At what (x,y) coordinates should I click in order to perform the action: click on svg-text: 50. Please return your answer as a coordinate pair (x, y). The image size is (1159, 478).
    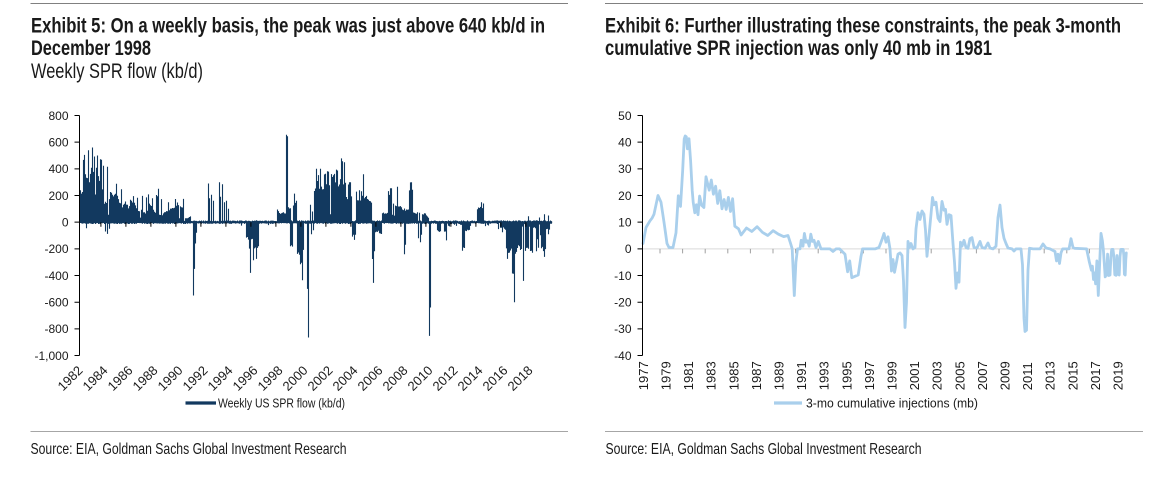
    Looking at the image, I should click on (625, 116).